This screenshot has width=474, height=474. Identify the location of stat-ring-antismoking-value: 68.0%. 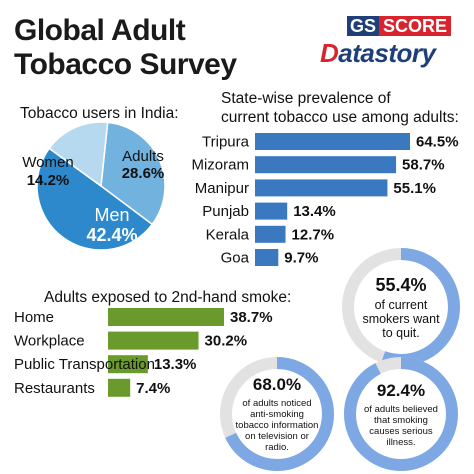
(277, 384).